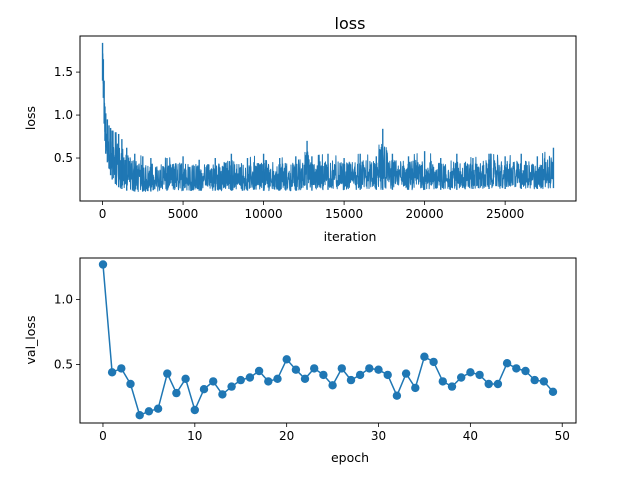 This screenshot has height=480, width=640. Describe the element at coordinates (63, 115) in the screenshot. I see `loss-y-tick-label: 1.0` at that location.